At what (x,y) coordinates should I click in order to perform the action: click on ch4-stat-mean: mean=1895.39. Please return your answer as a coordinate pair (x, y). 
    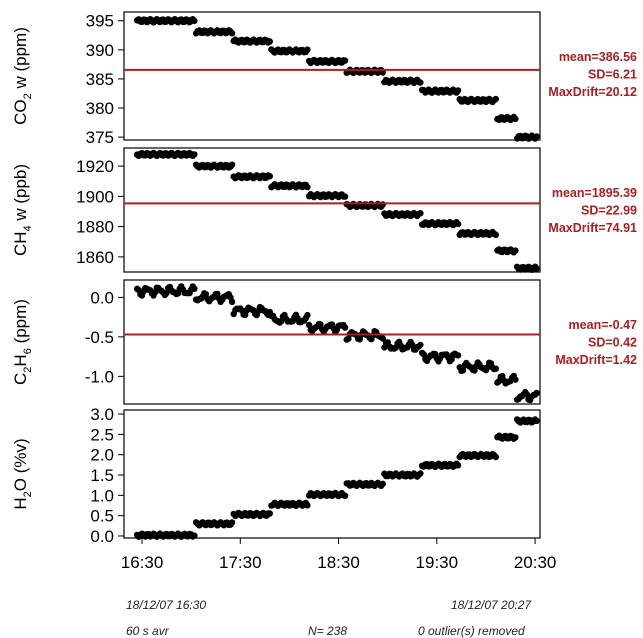
    Looking at the image, I should click on (594, 193).